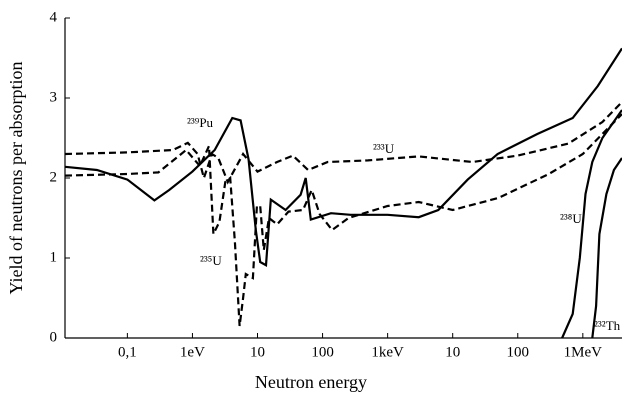 This screenshot has height=396, width=622. What do you see at coordinates (54, 97) in the screenshot?
I see `y-tick-label: 3` at bounding box center [54, 97].